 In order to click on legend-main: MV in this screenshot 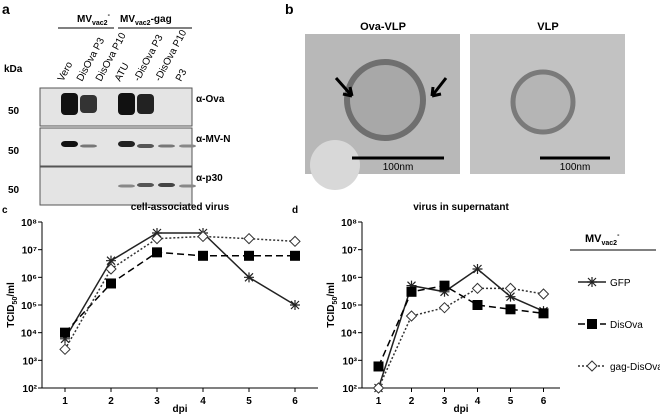, I will do `click(593, 239)`.